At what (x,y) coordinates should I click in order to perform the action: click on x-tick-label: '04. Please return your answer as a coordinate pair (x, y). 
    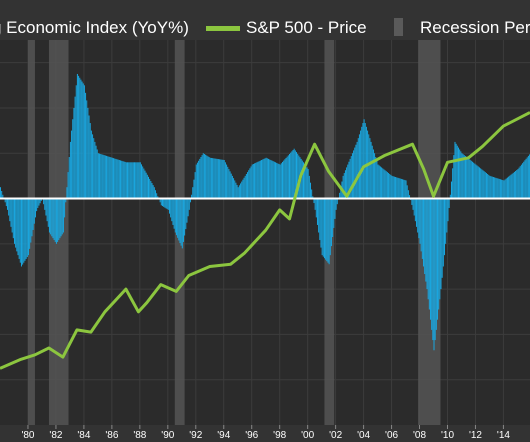
    Looking at the image, I should click on (363, 435).